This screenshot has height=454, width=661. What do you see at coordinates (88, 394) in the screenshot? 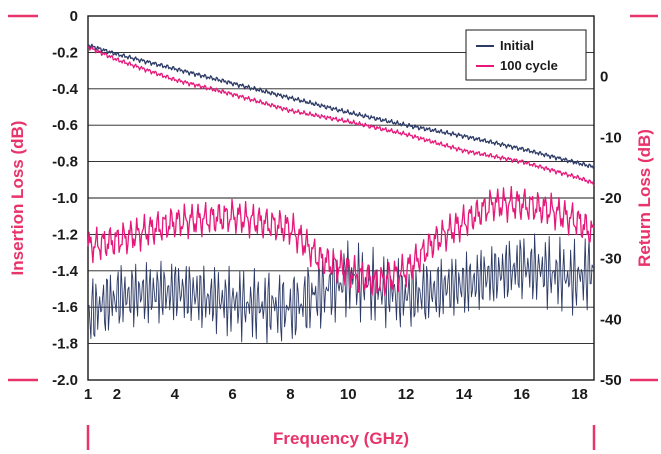
I see `x-tick-label: 1` at bounding box center [88, 394].